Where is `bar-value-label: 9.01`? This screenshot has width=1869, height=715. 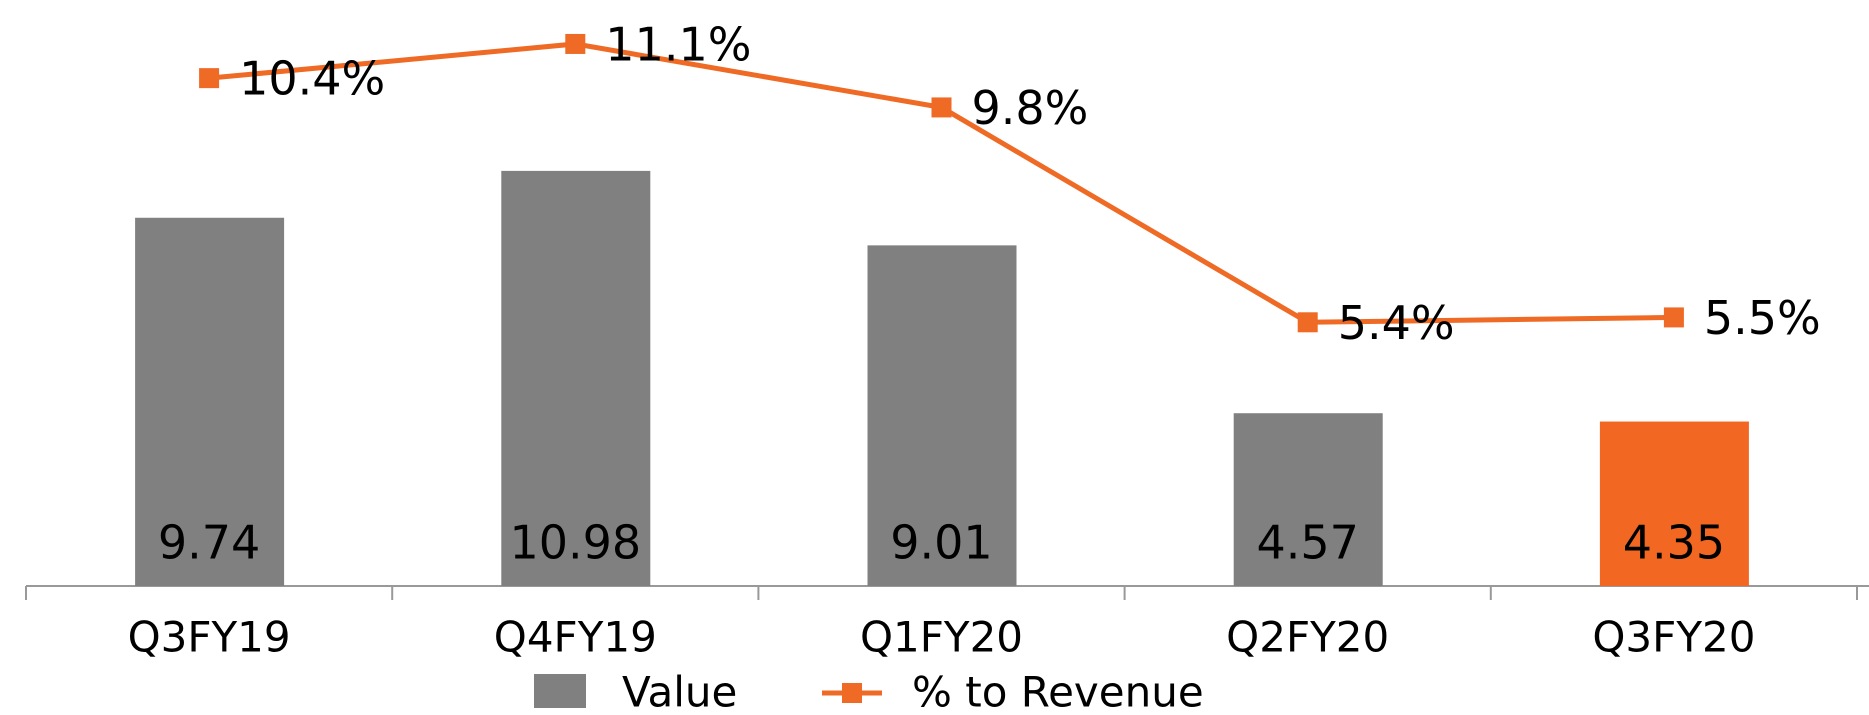
bar-value-label: 9.01 is located at coordinates (941, 543).